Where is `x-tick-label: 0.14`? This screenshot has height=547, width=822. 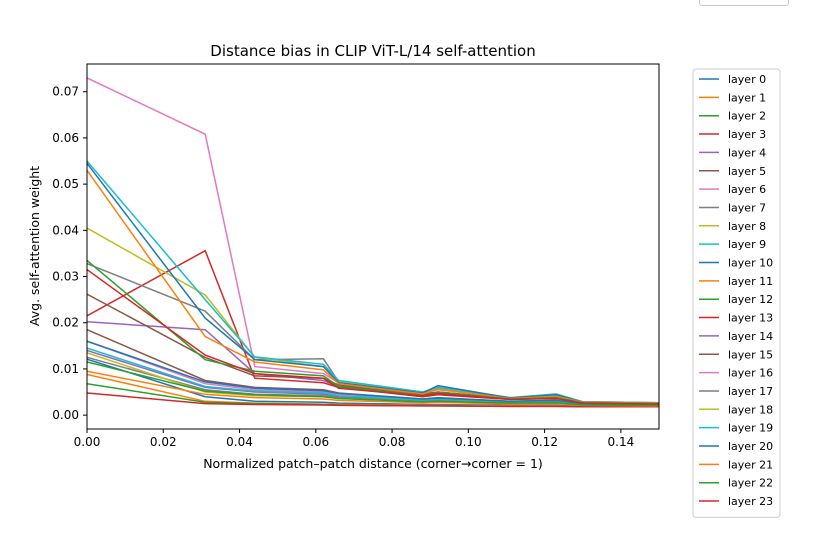
x-tick-label: 0.14 is located at coordinates (621, 442).